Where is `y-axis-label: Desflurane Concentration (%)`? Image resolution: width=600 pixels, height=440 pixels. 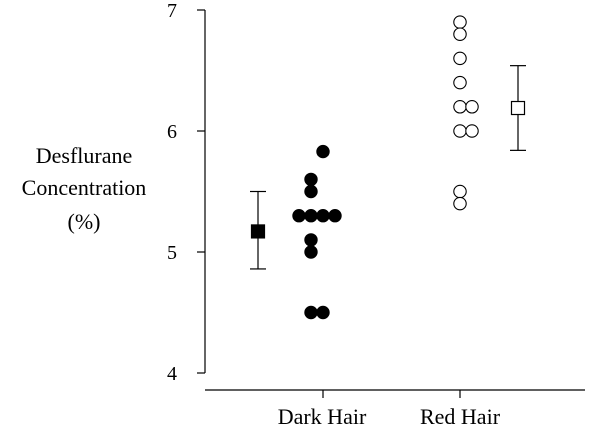
y-axis-label: Desflurane Concentration (%) is located at coordinates (84, 188).